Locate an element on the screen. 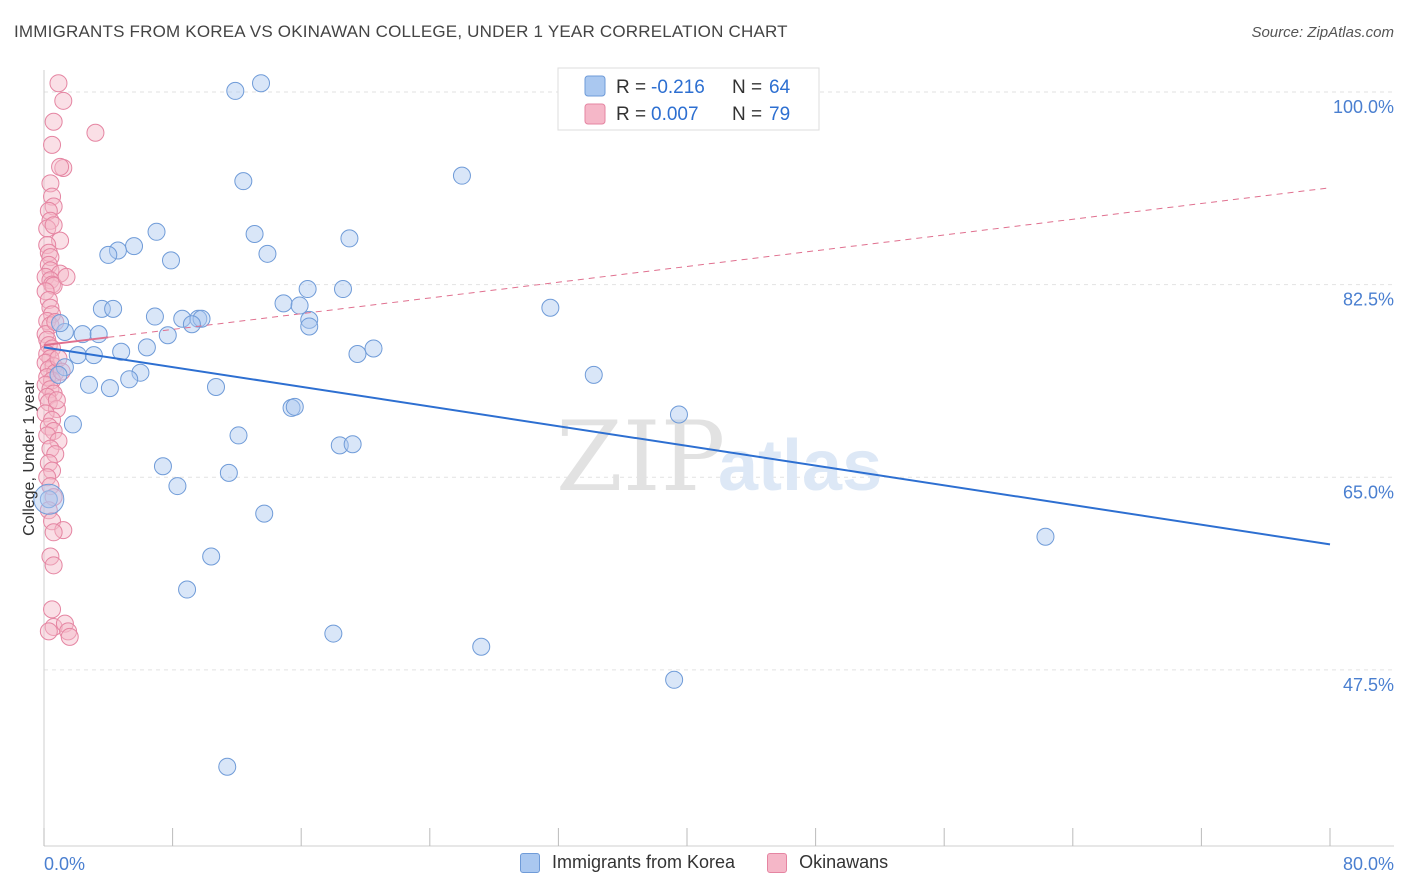 This screenshot has height=892, width=1406. korea-point-large is located at coordinates (49, 499).